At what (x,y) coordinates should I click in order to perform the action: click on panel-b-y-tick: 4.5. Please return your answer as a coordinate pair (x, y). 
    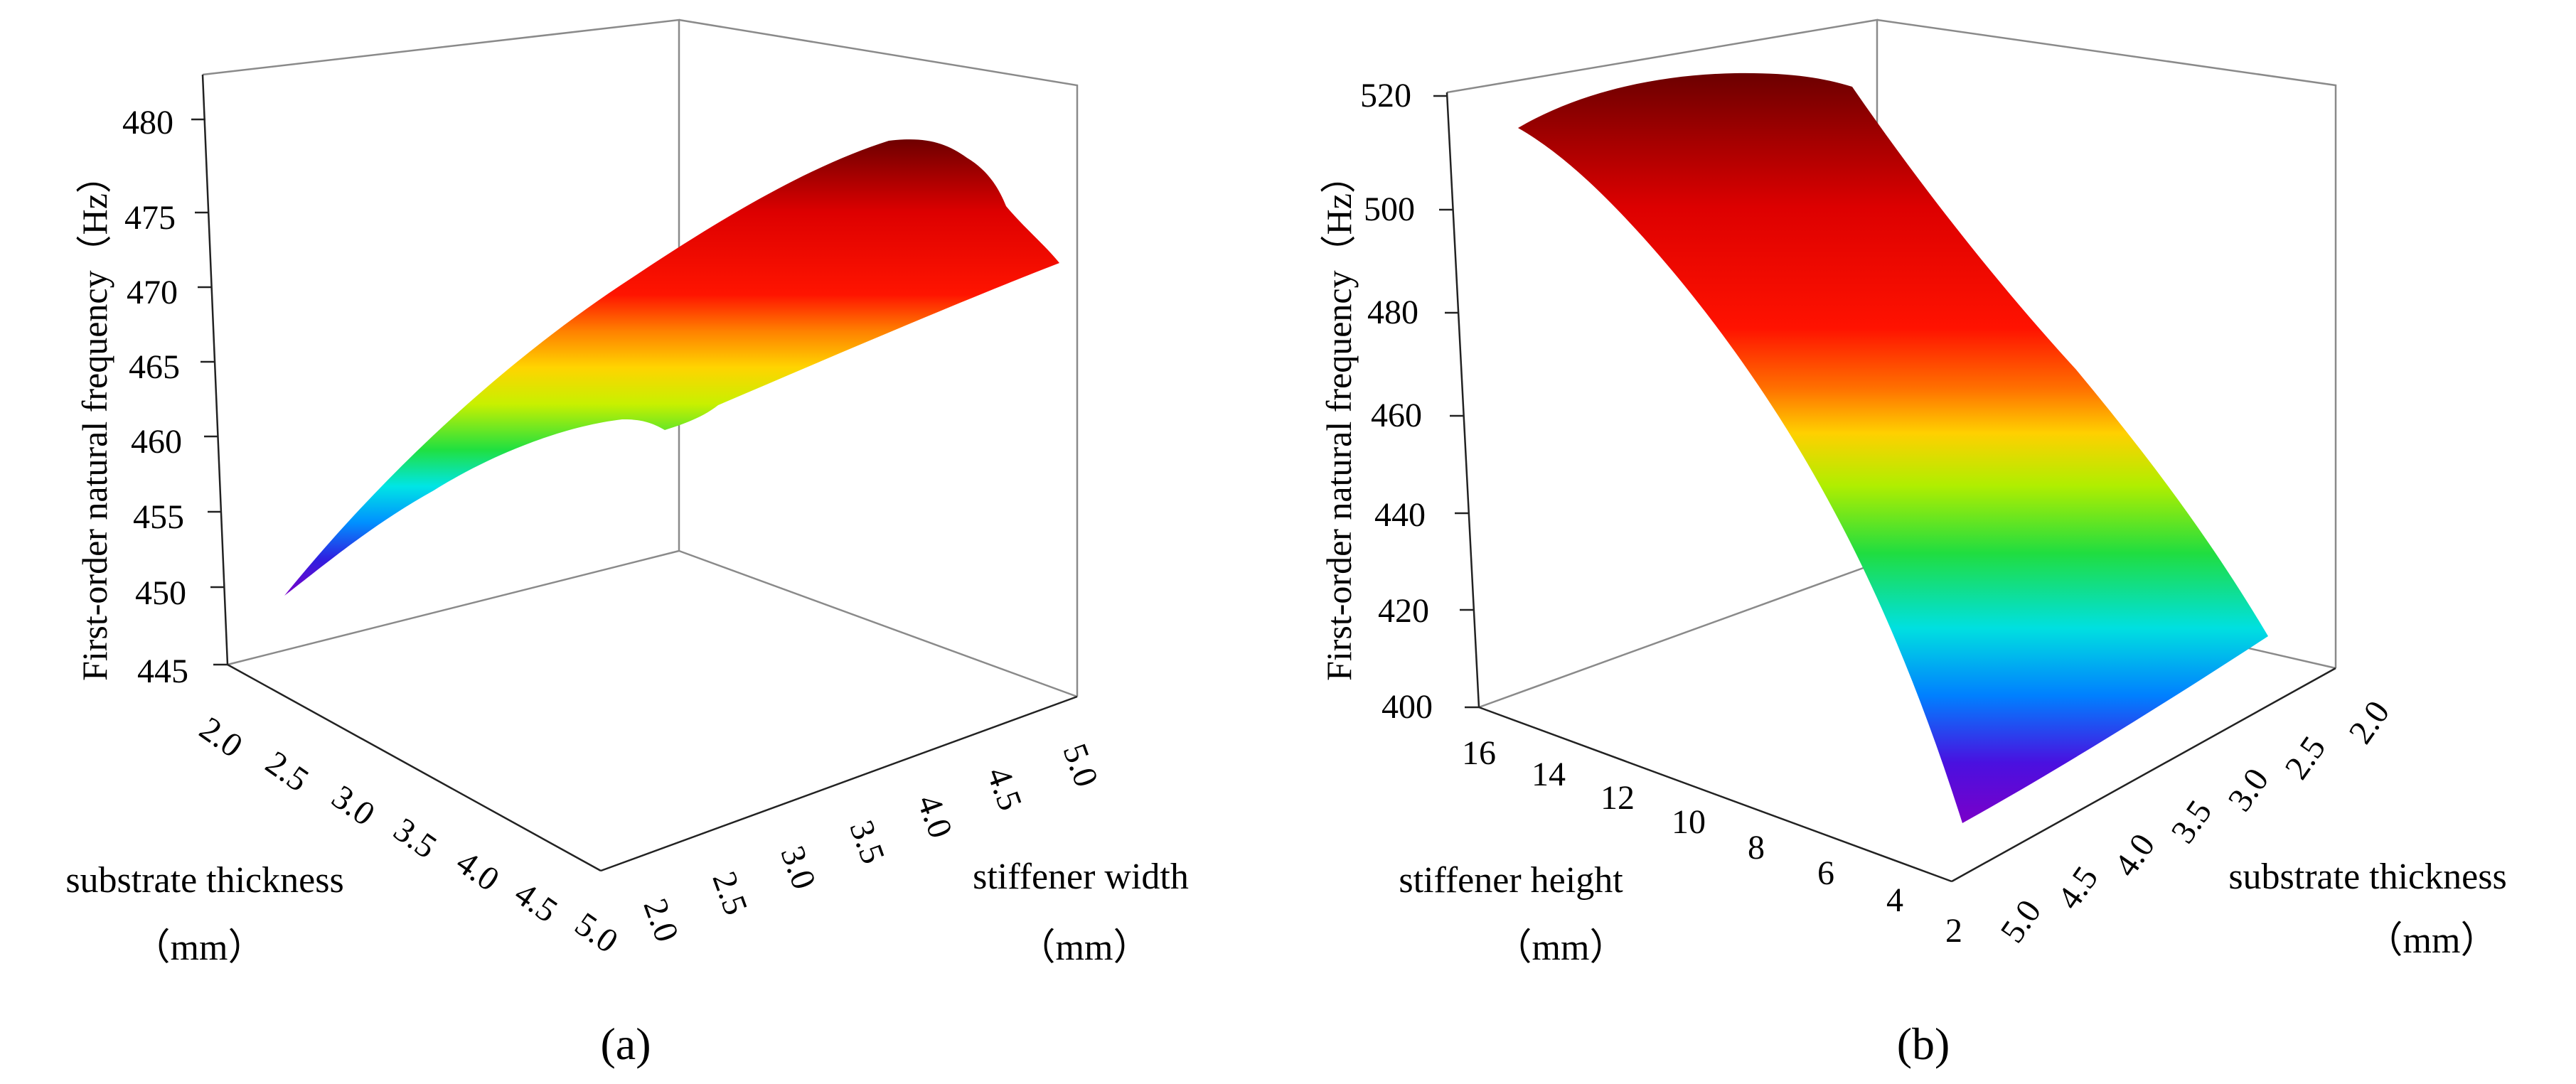
    Looking at the image, I should click on (2077, 887).